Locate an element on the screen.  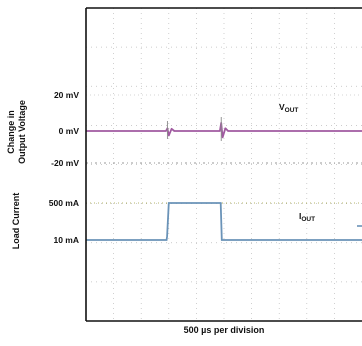
series-iout-line is located at coordinates (224, 221).